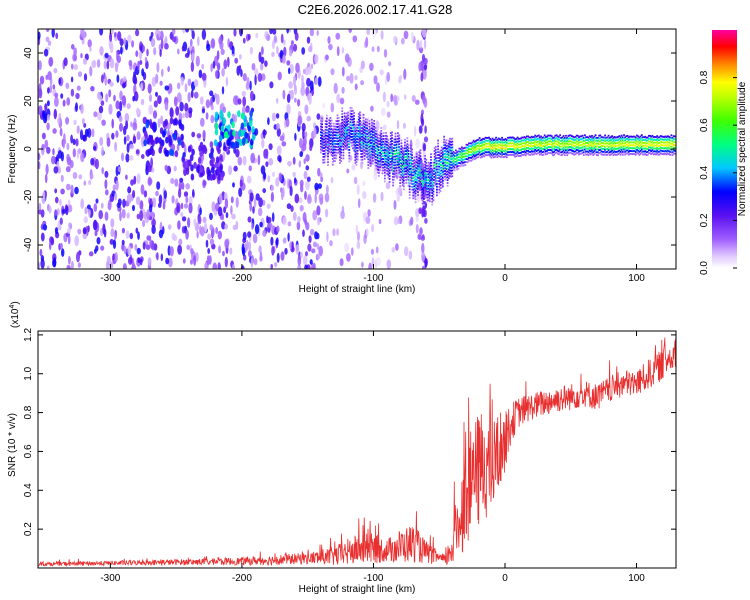  I want to click on snr-scale-prefix: (x10, so click(15, 318).